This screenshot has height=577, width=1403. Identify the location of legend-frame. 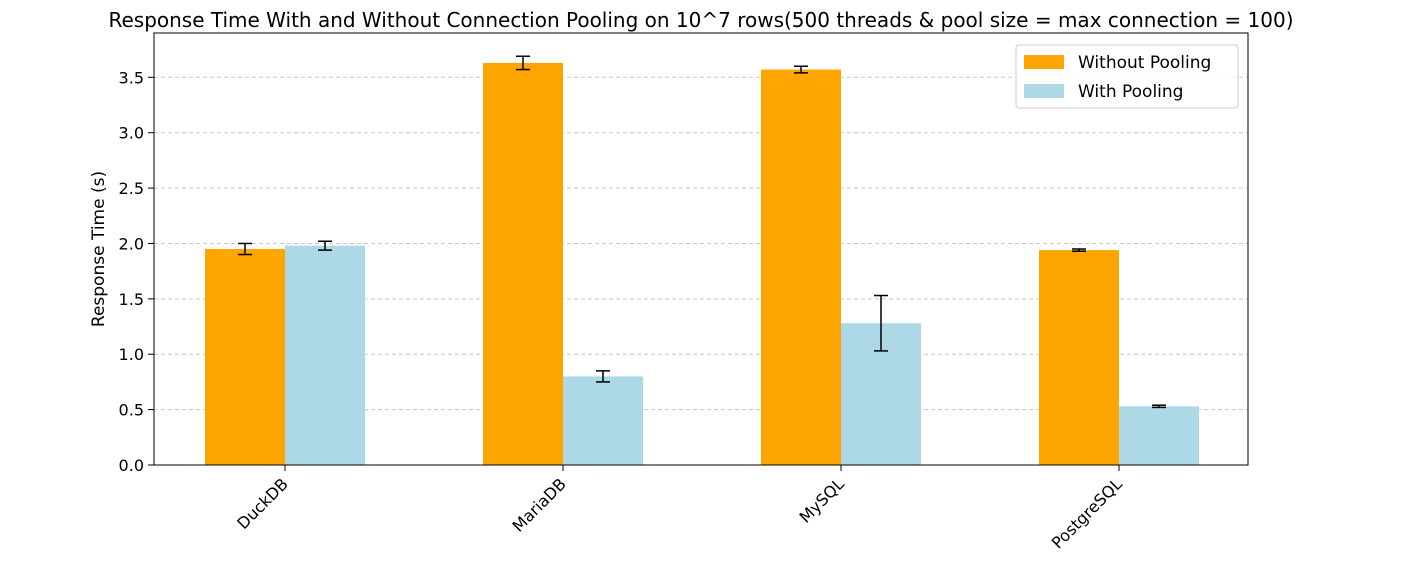
(1127, 76).